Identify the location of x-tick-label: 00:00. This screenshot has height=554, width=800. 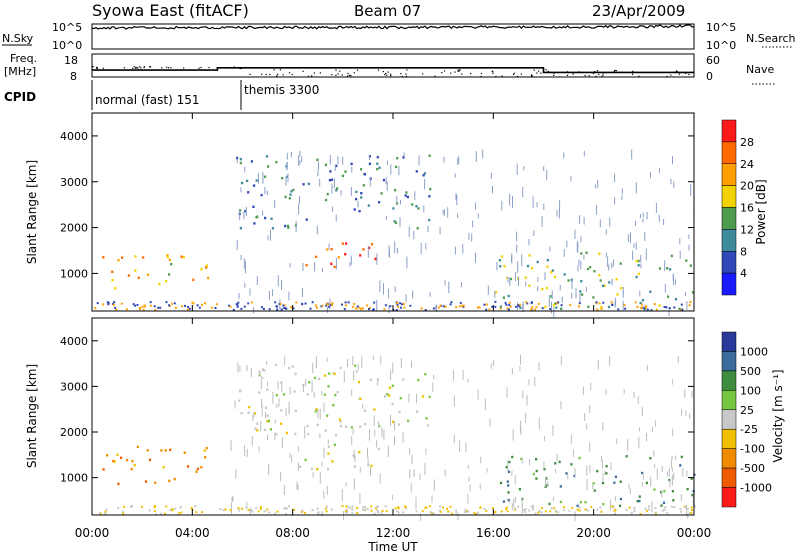
(92, 533).